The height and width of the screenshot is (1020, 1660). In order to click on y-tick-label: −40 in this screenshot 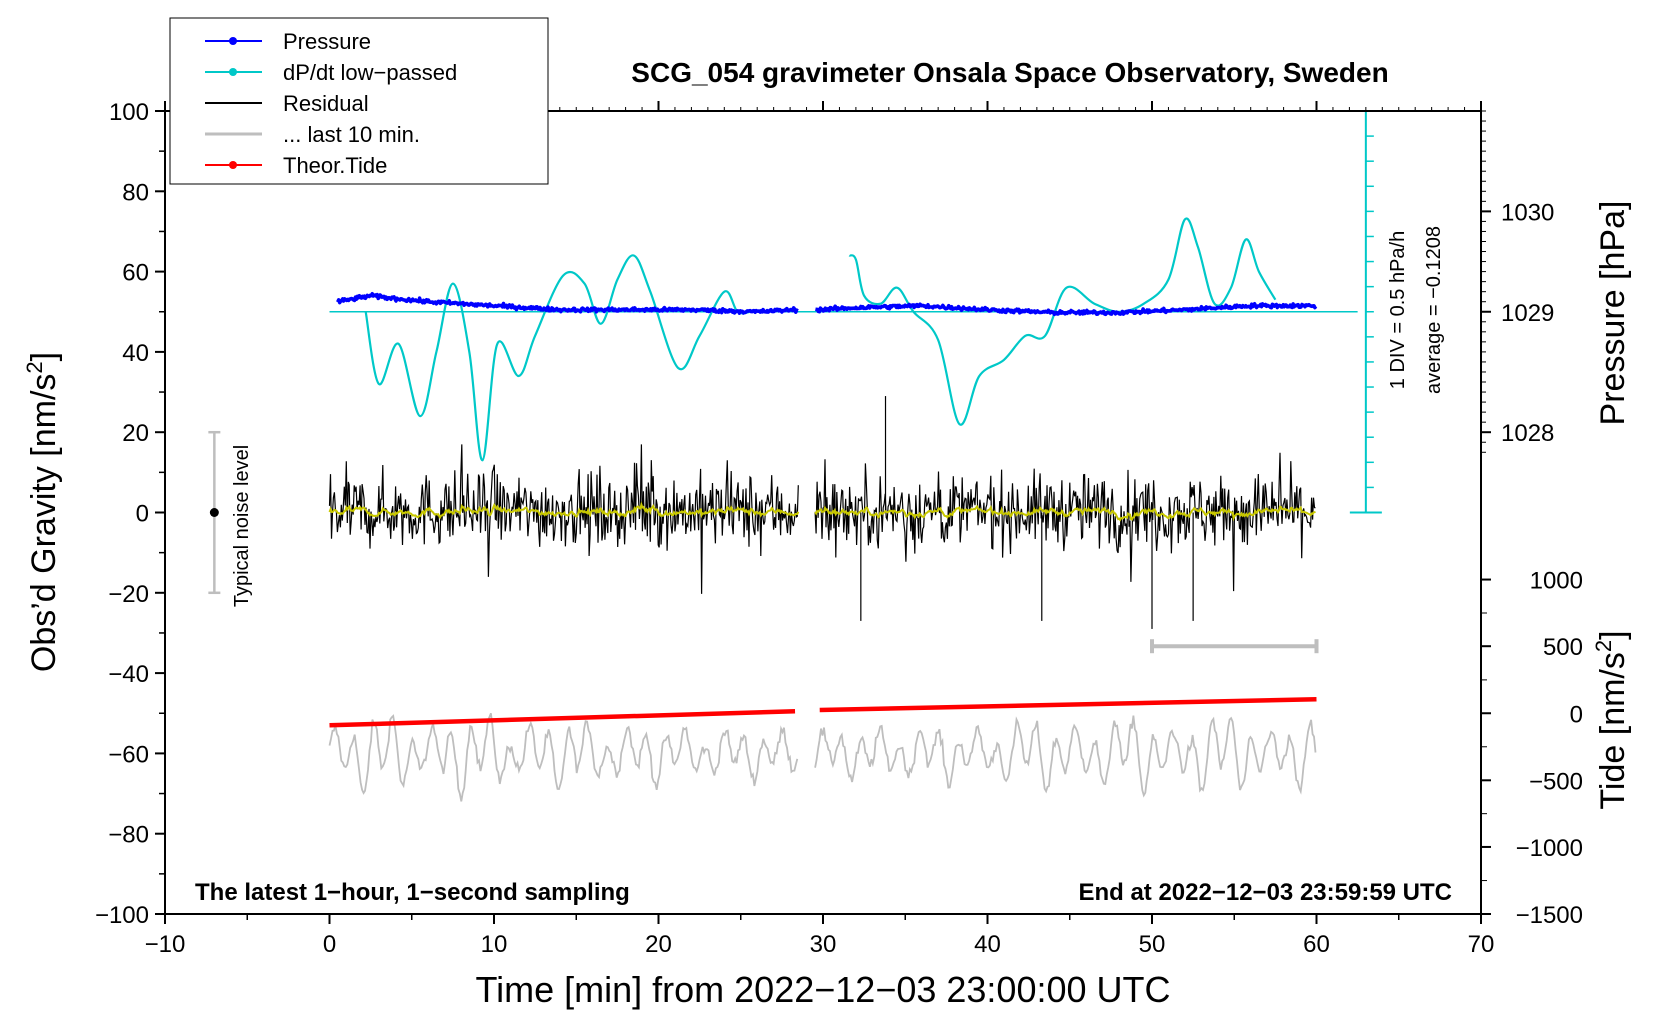, I will do `click(128, 674)`.